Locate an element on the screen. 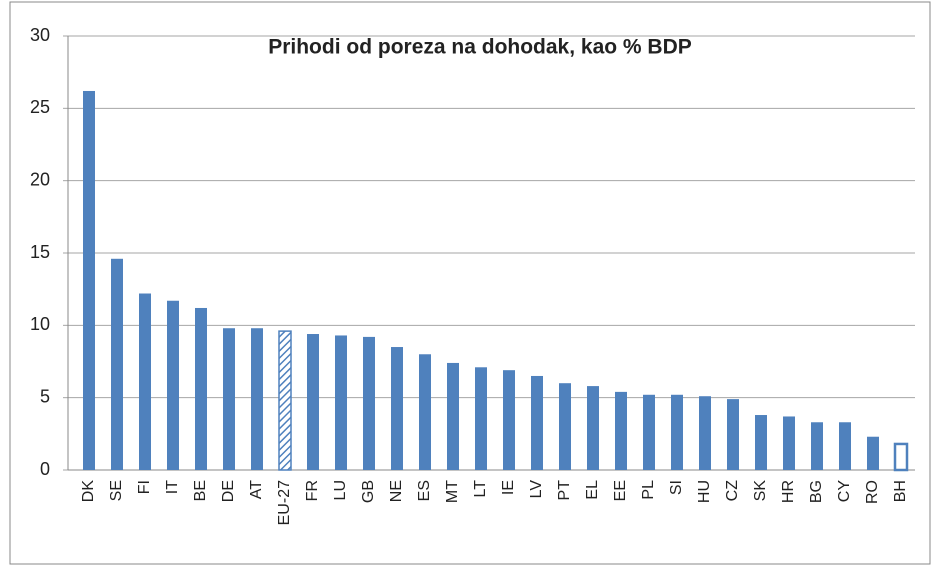  x-tick-label: SE is located at coordinates (116, 490).